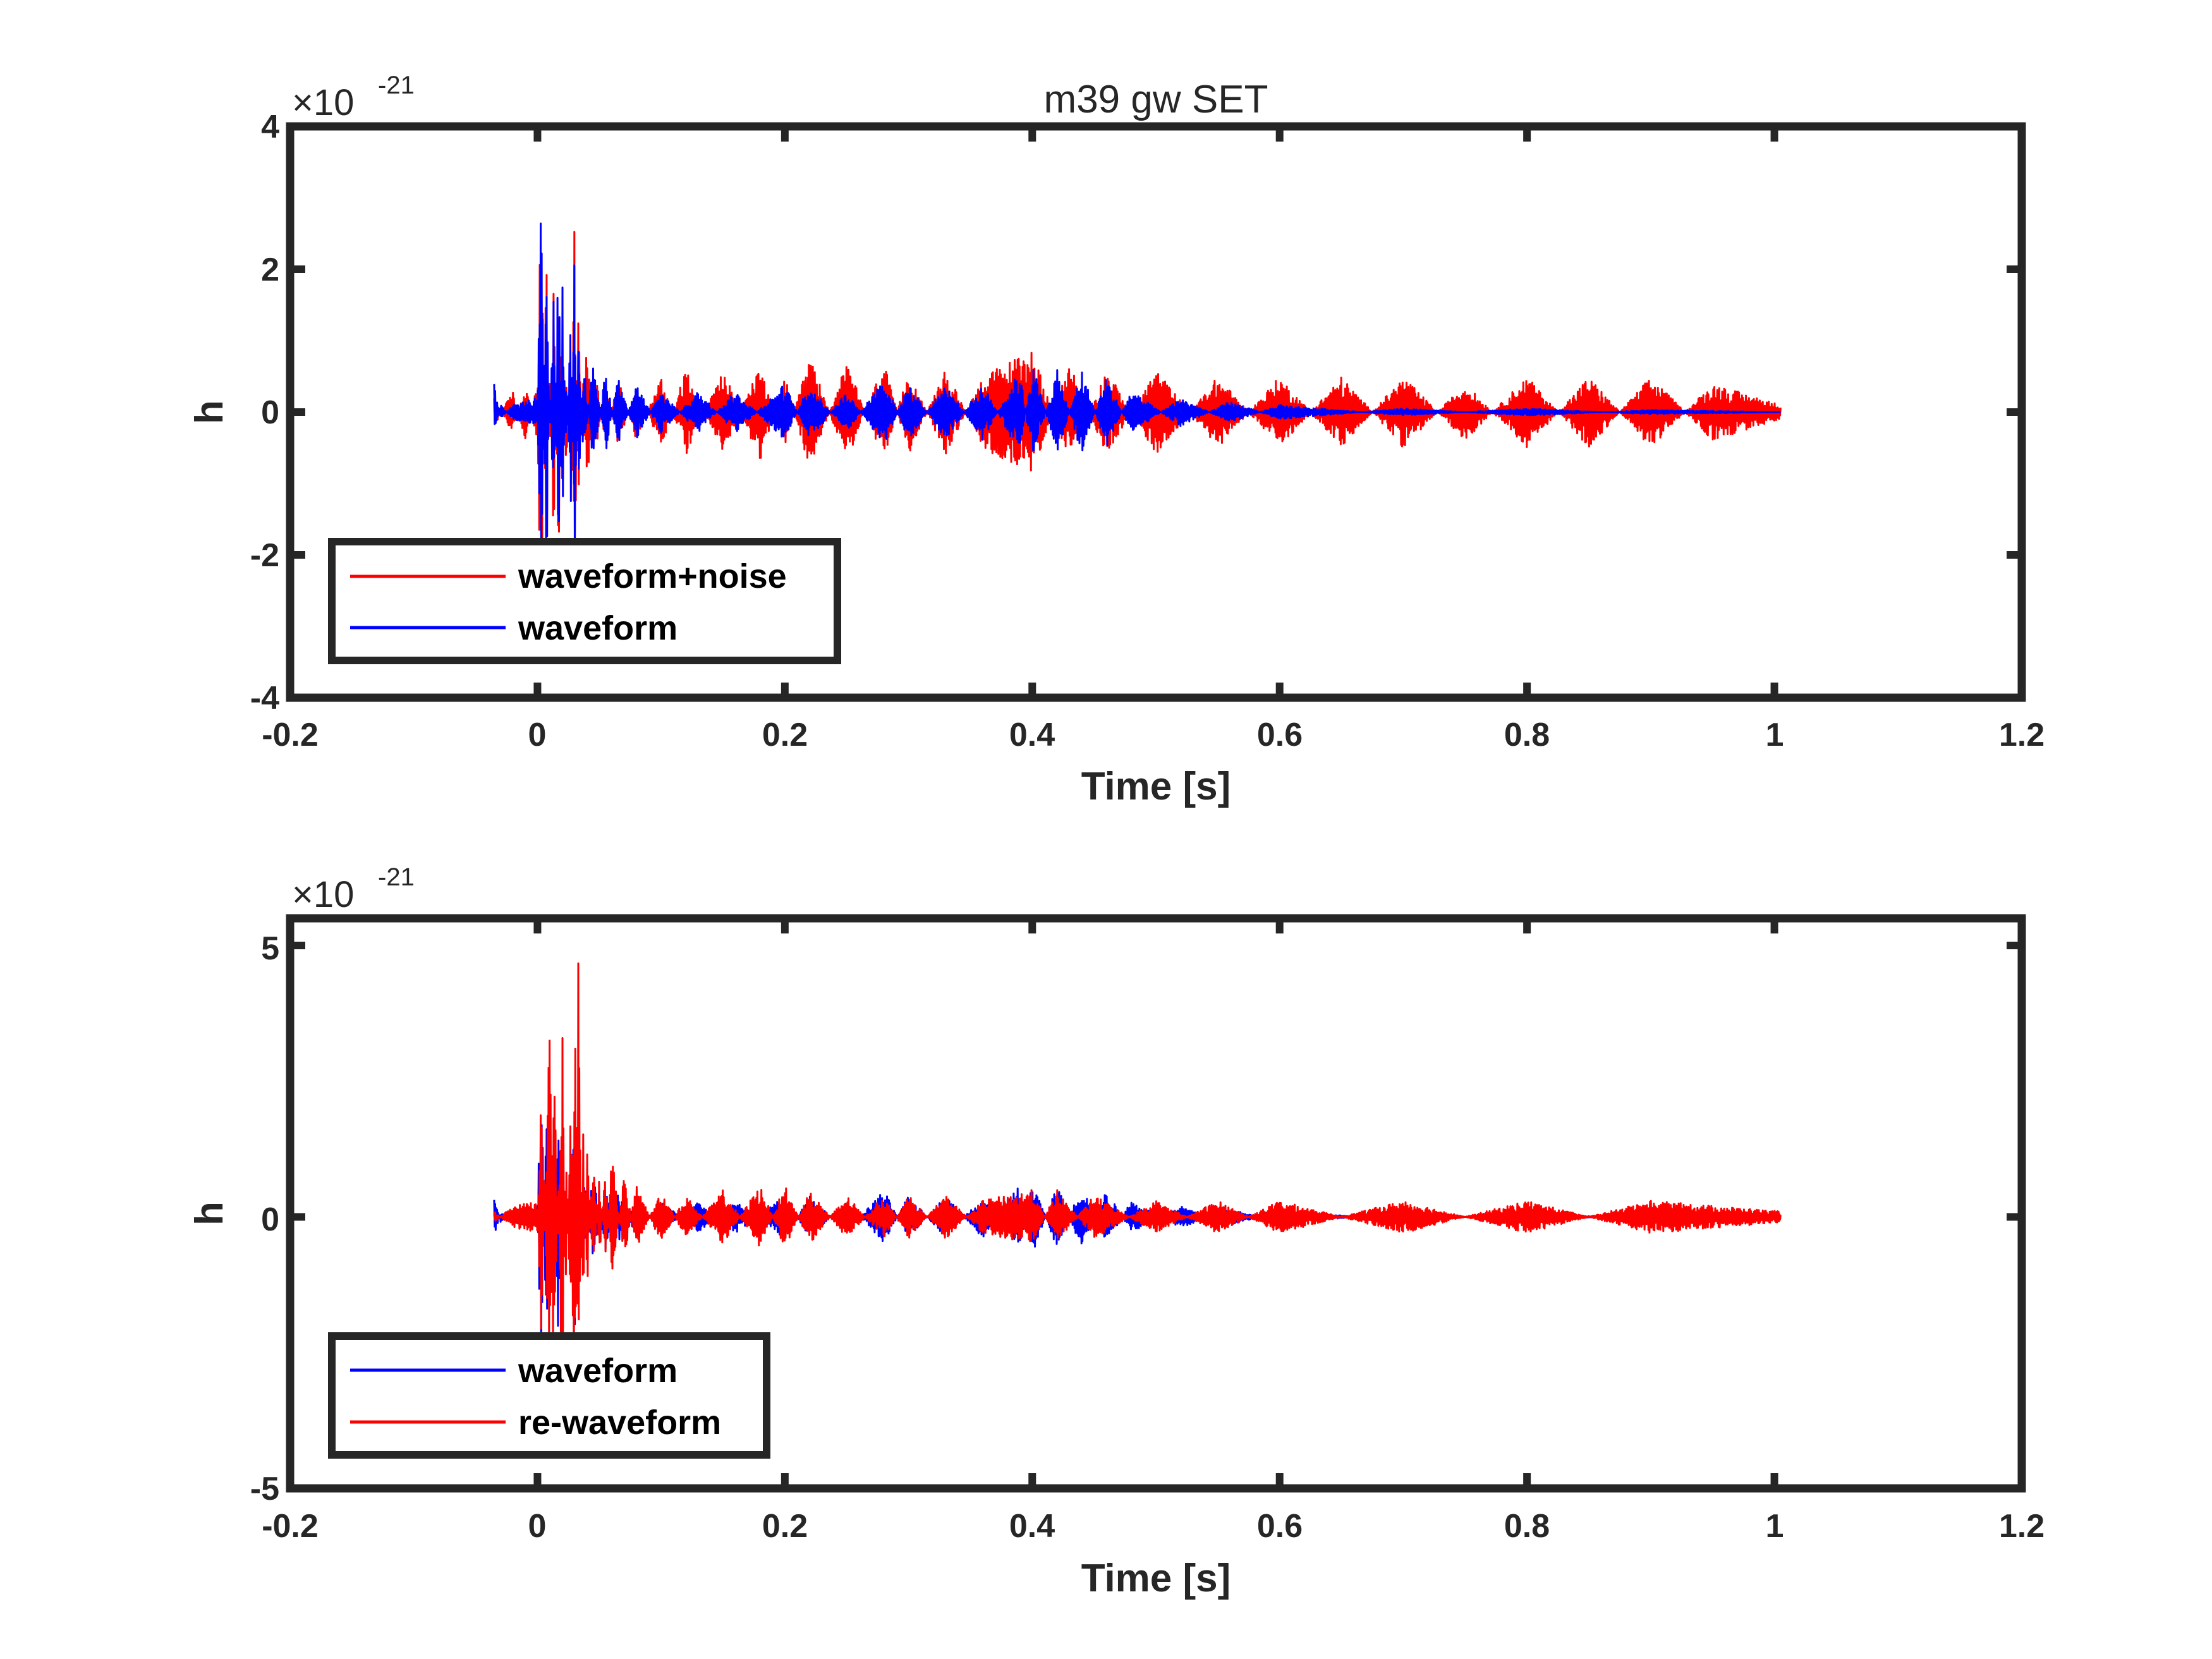 This screenshot has width=2212, height=1659. I want to click on bottom-y-exponent-base: ×10, so click(323, 894).